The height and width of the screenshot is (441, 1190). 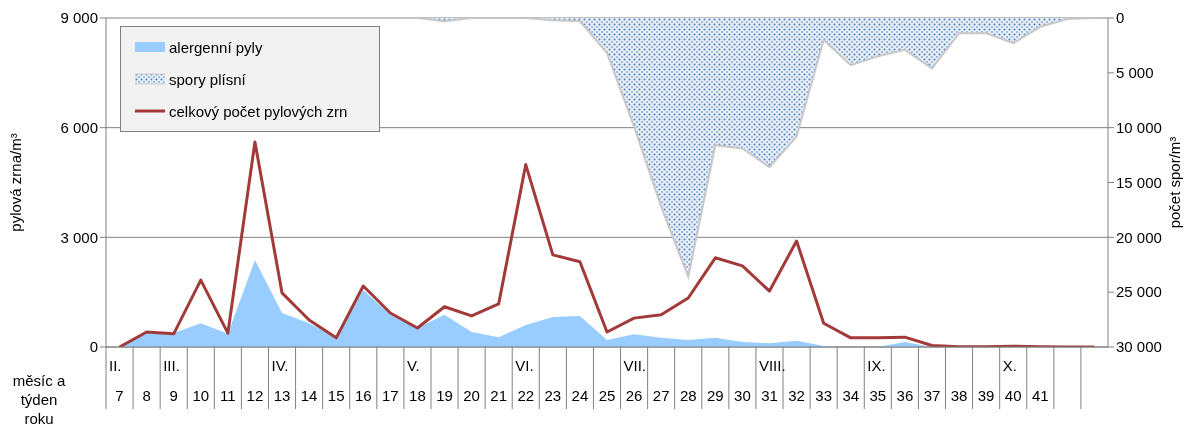 I want to click on x-tick-label: VIII. 31, so click(x=772, y=380).